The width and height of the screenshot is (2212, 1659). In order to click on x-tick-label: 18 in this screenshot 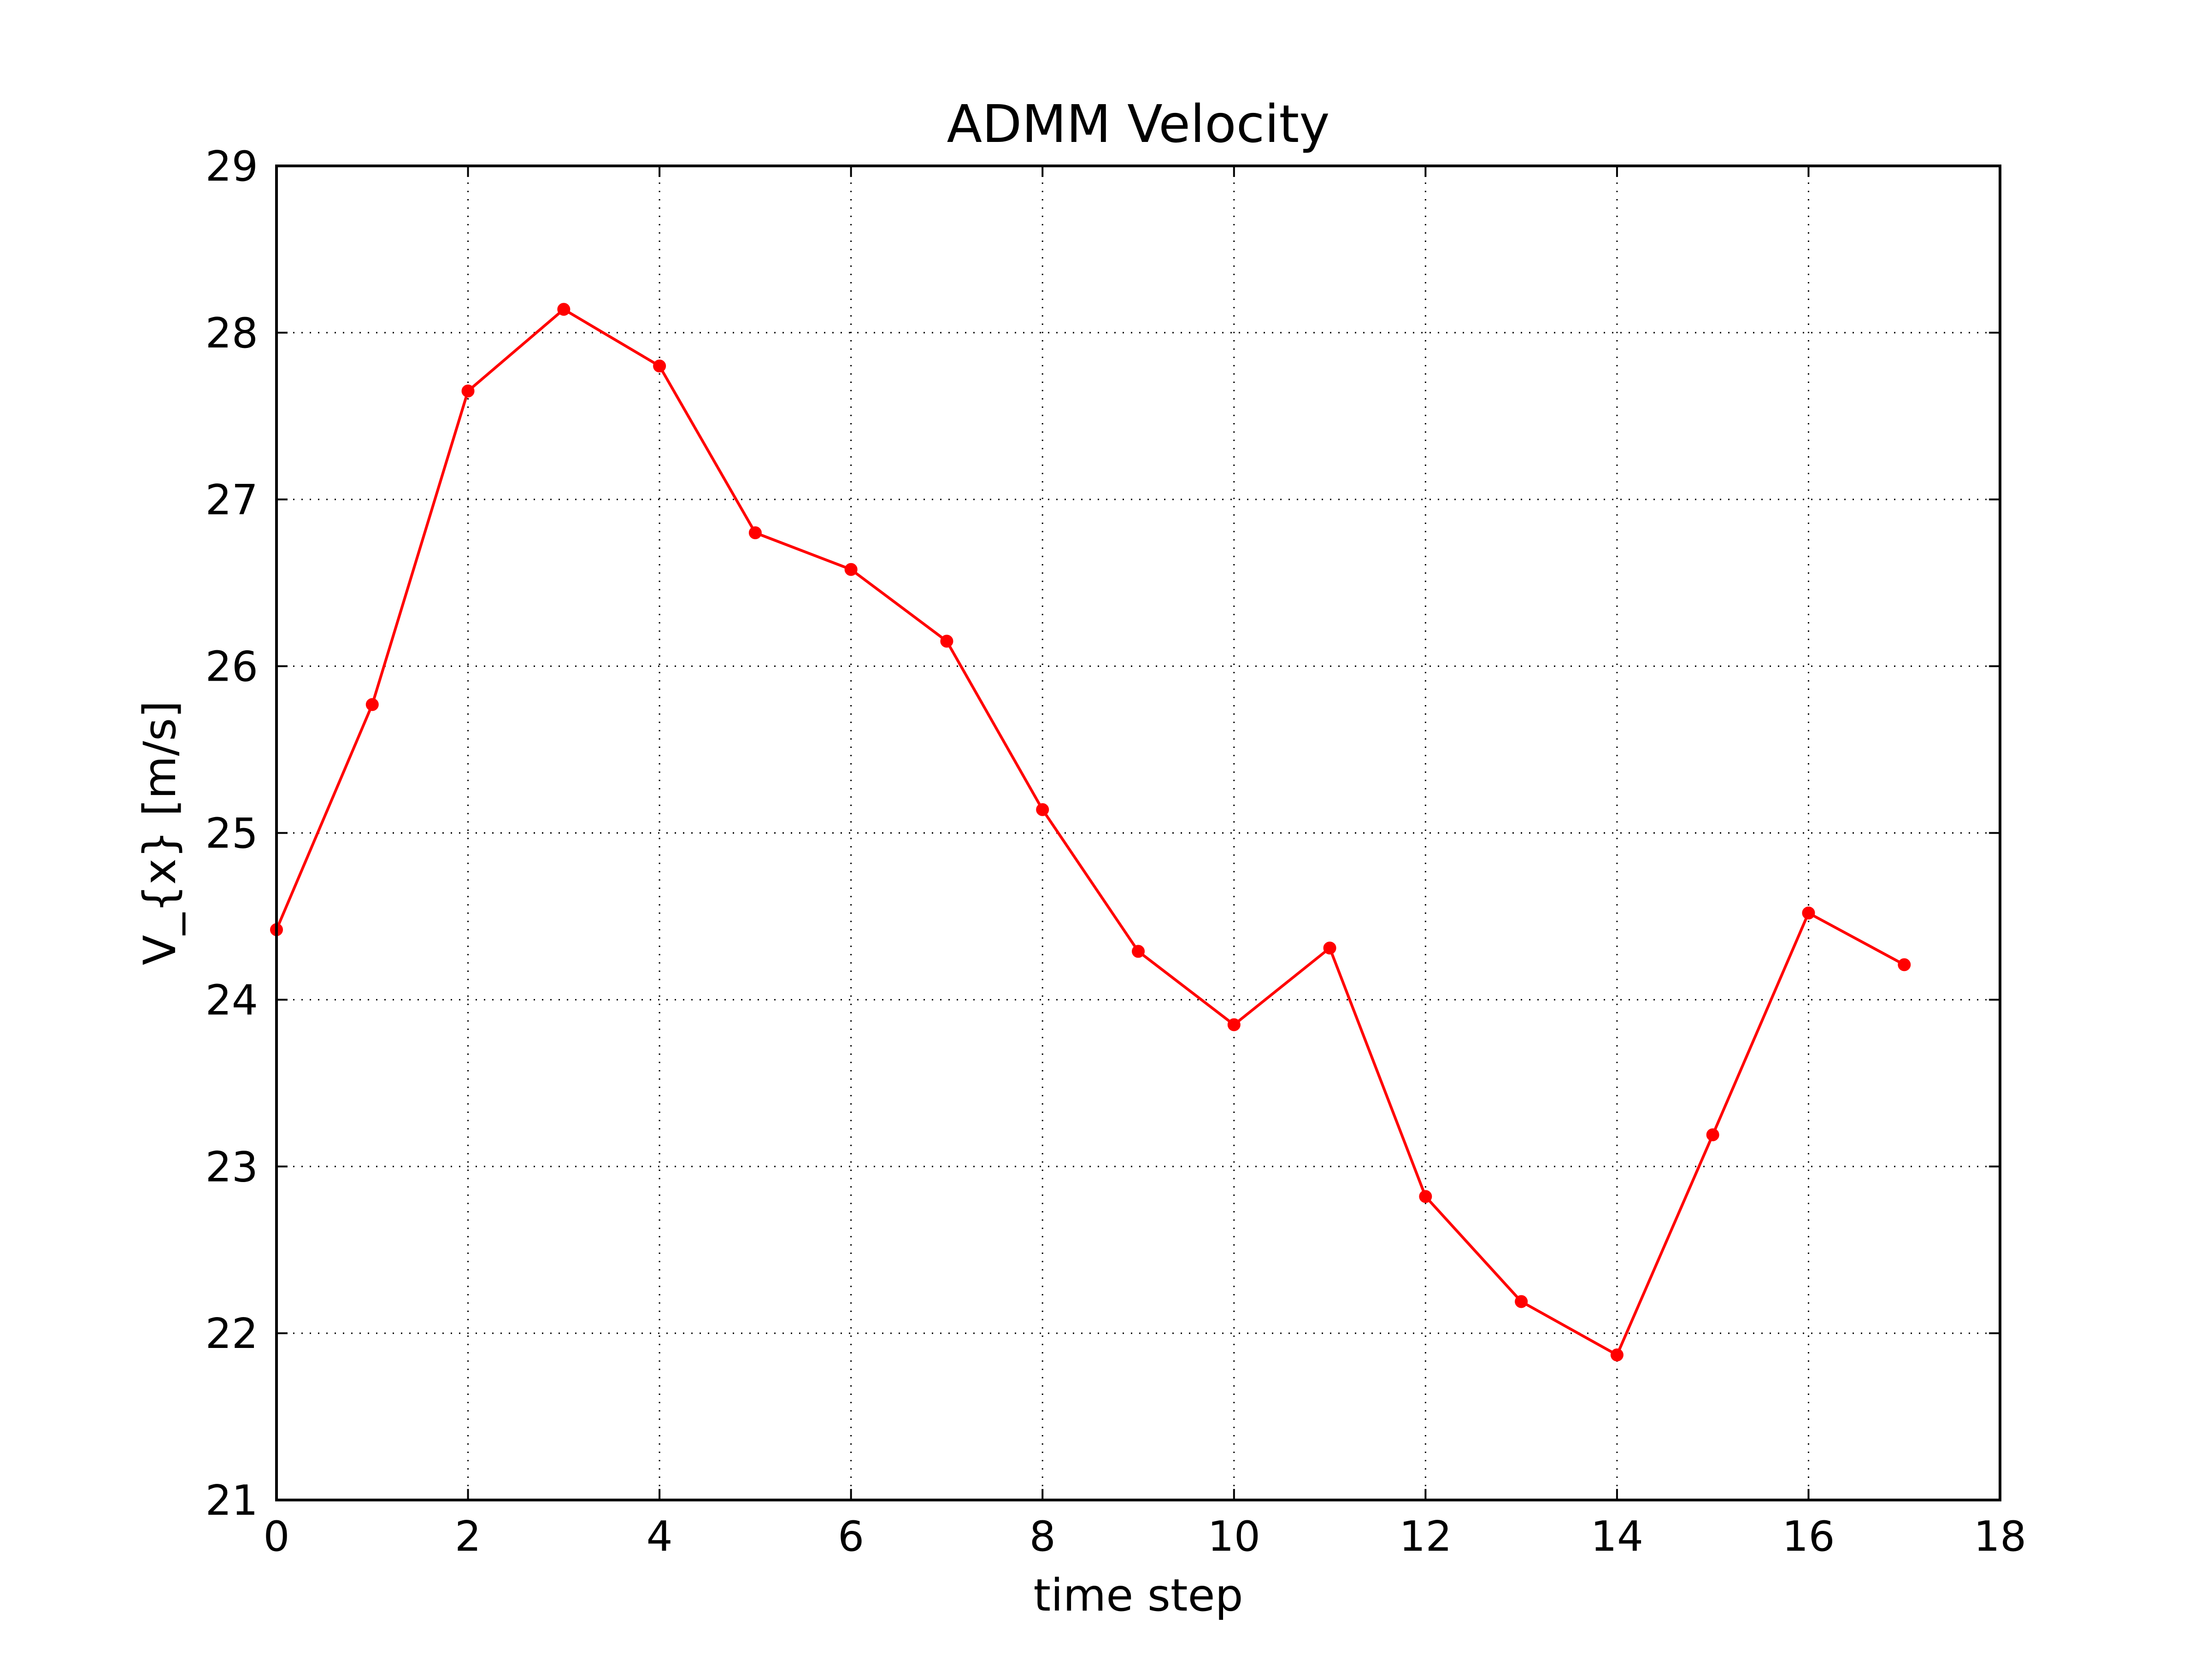, I will do `click(2000, 1536)`.